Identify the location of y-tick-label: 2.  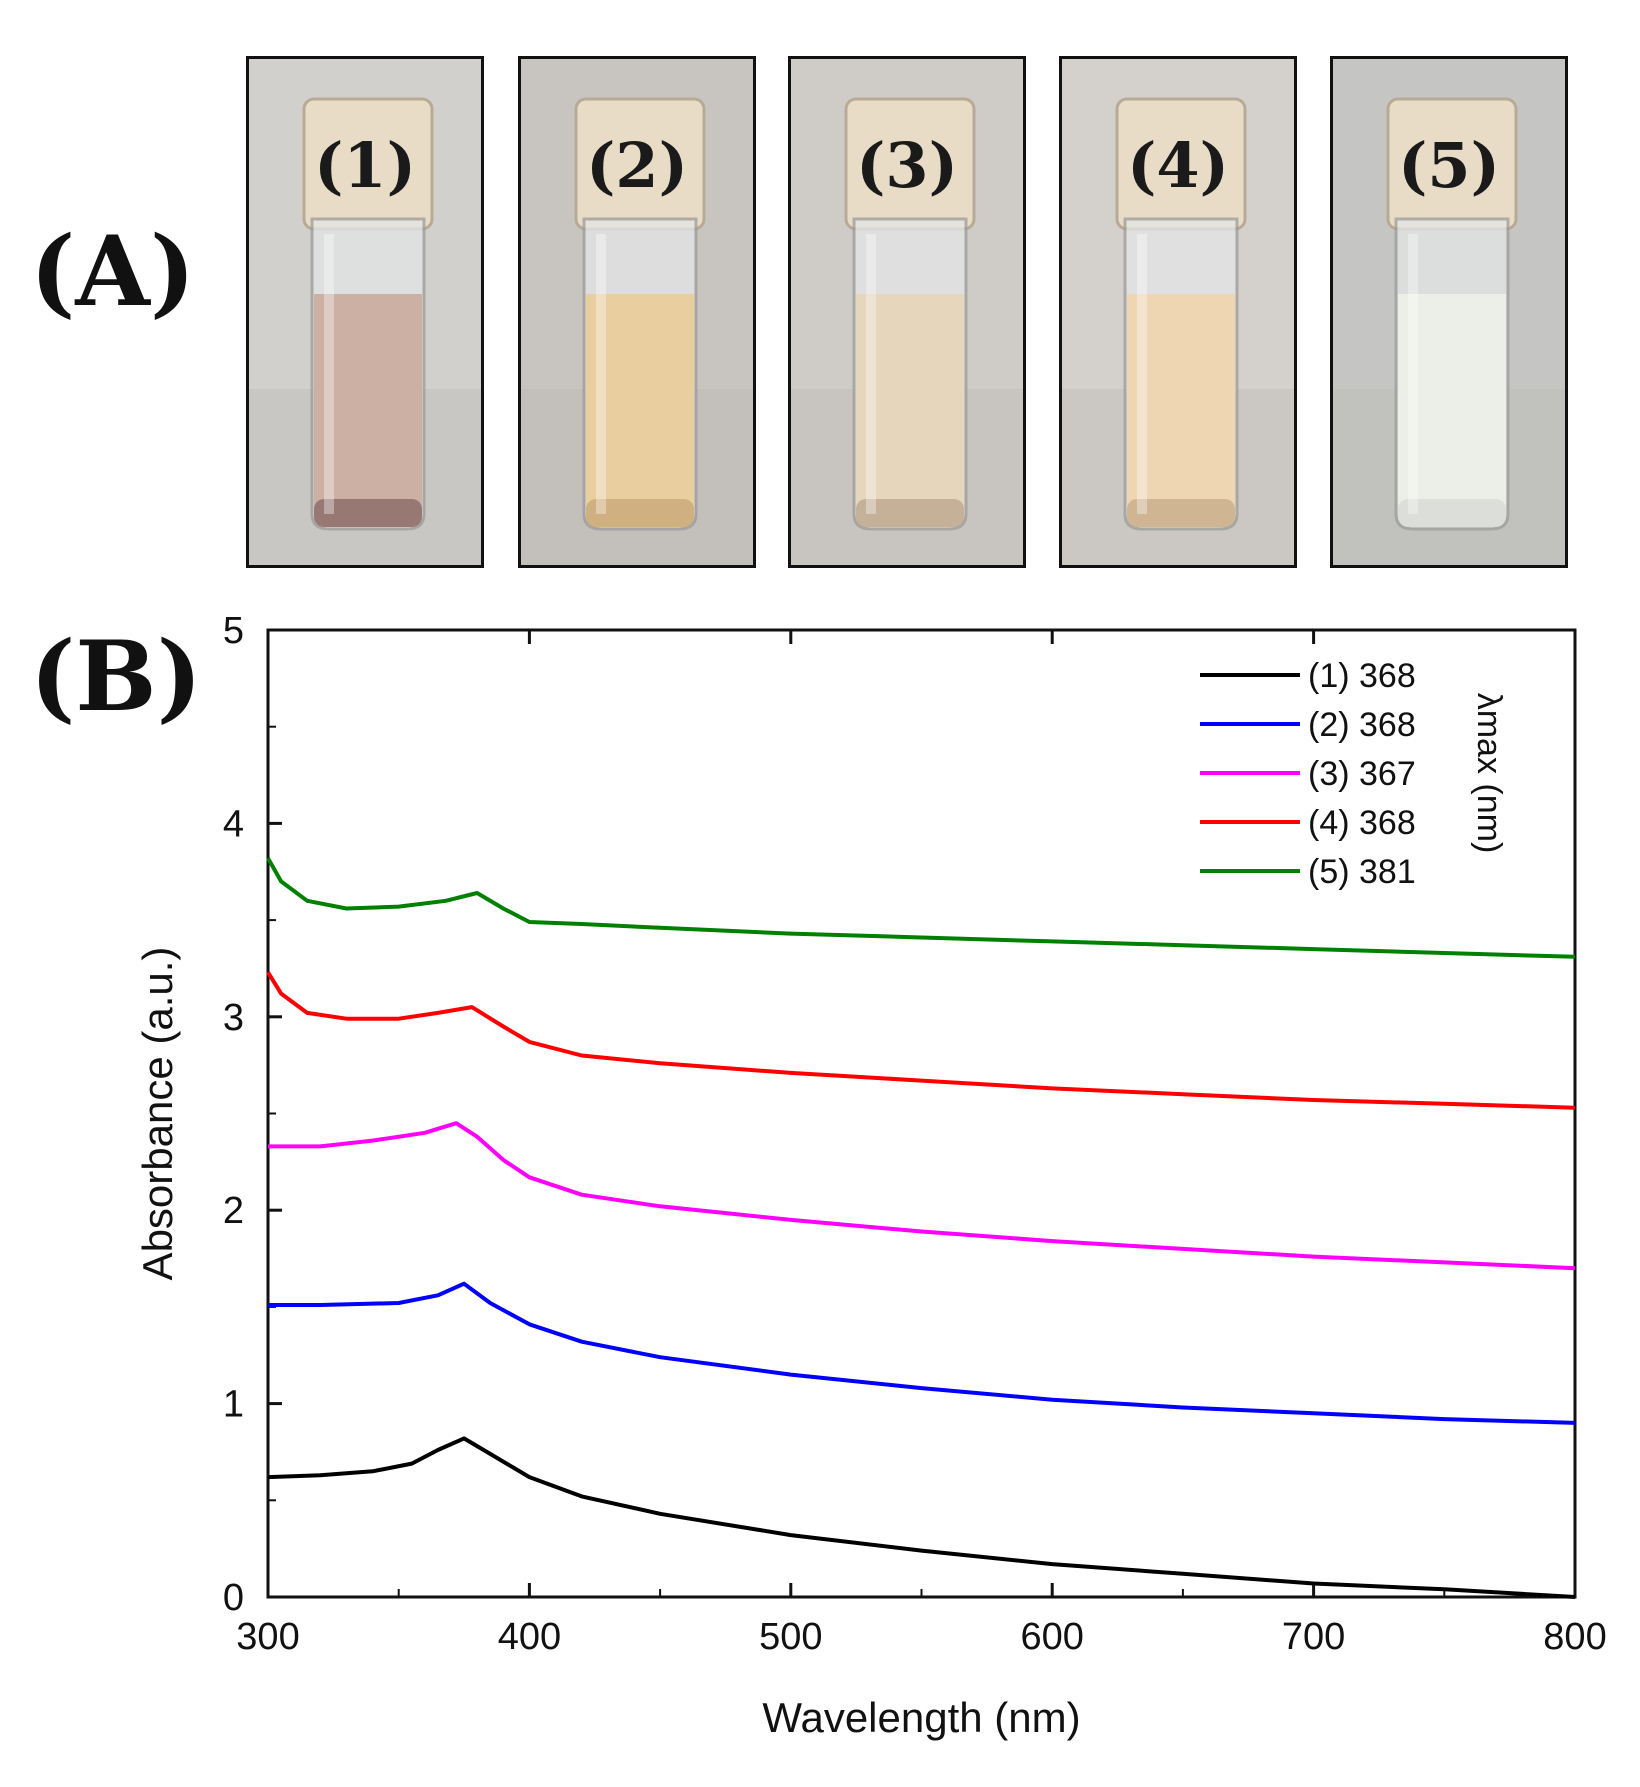
(233, 1211).